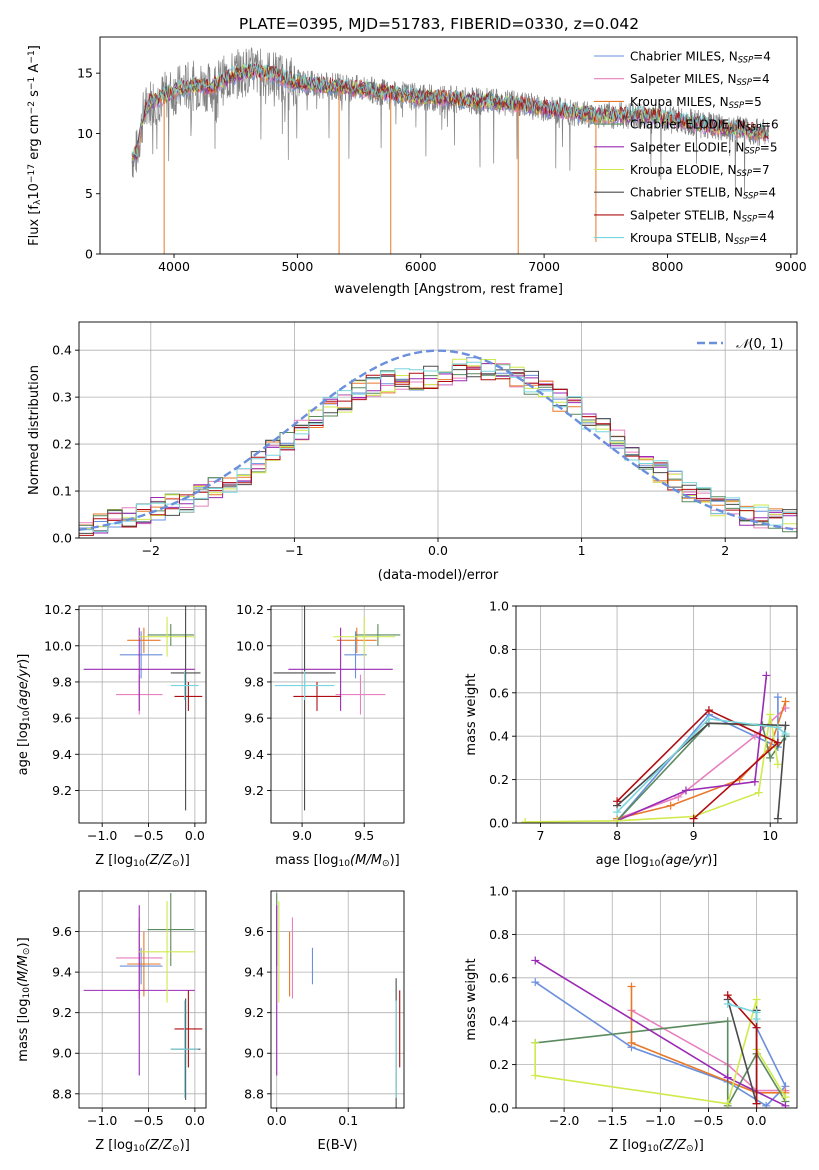 Image resolution: width=819 pixels, height=1170 pixels. What do you see at coordinates (668, 266) in the screenshot?
I see `spectrum-xtick-label: 8000` at bounding box center [668, 266].